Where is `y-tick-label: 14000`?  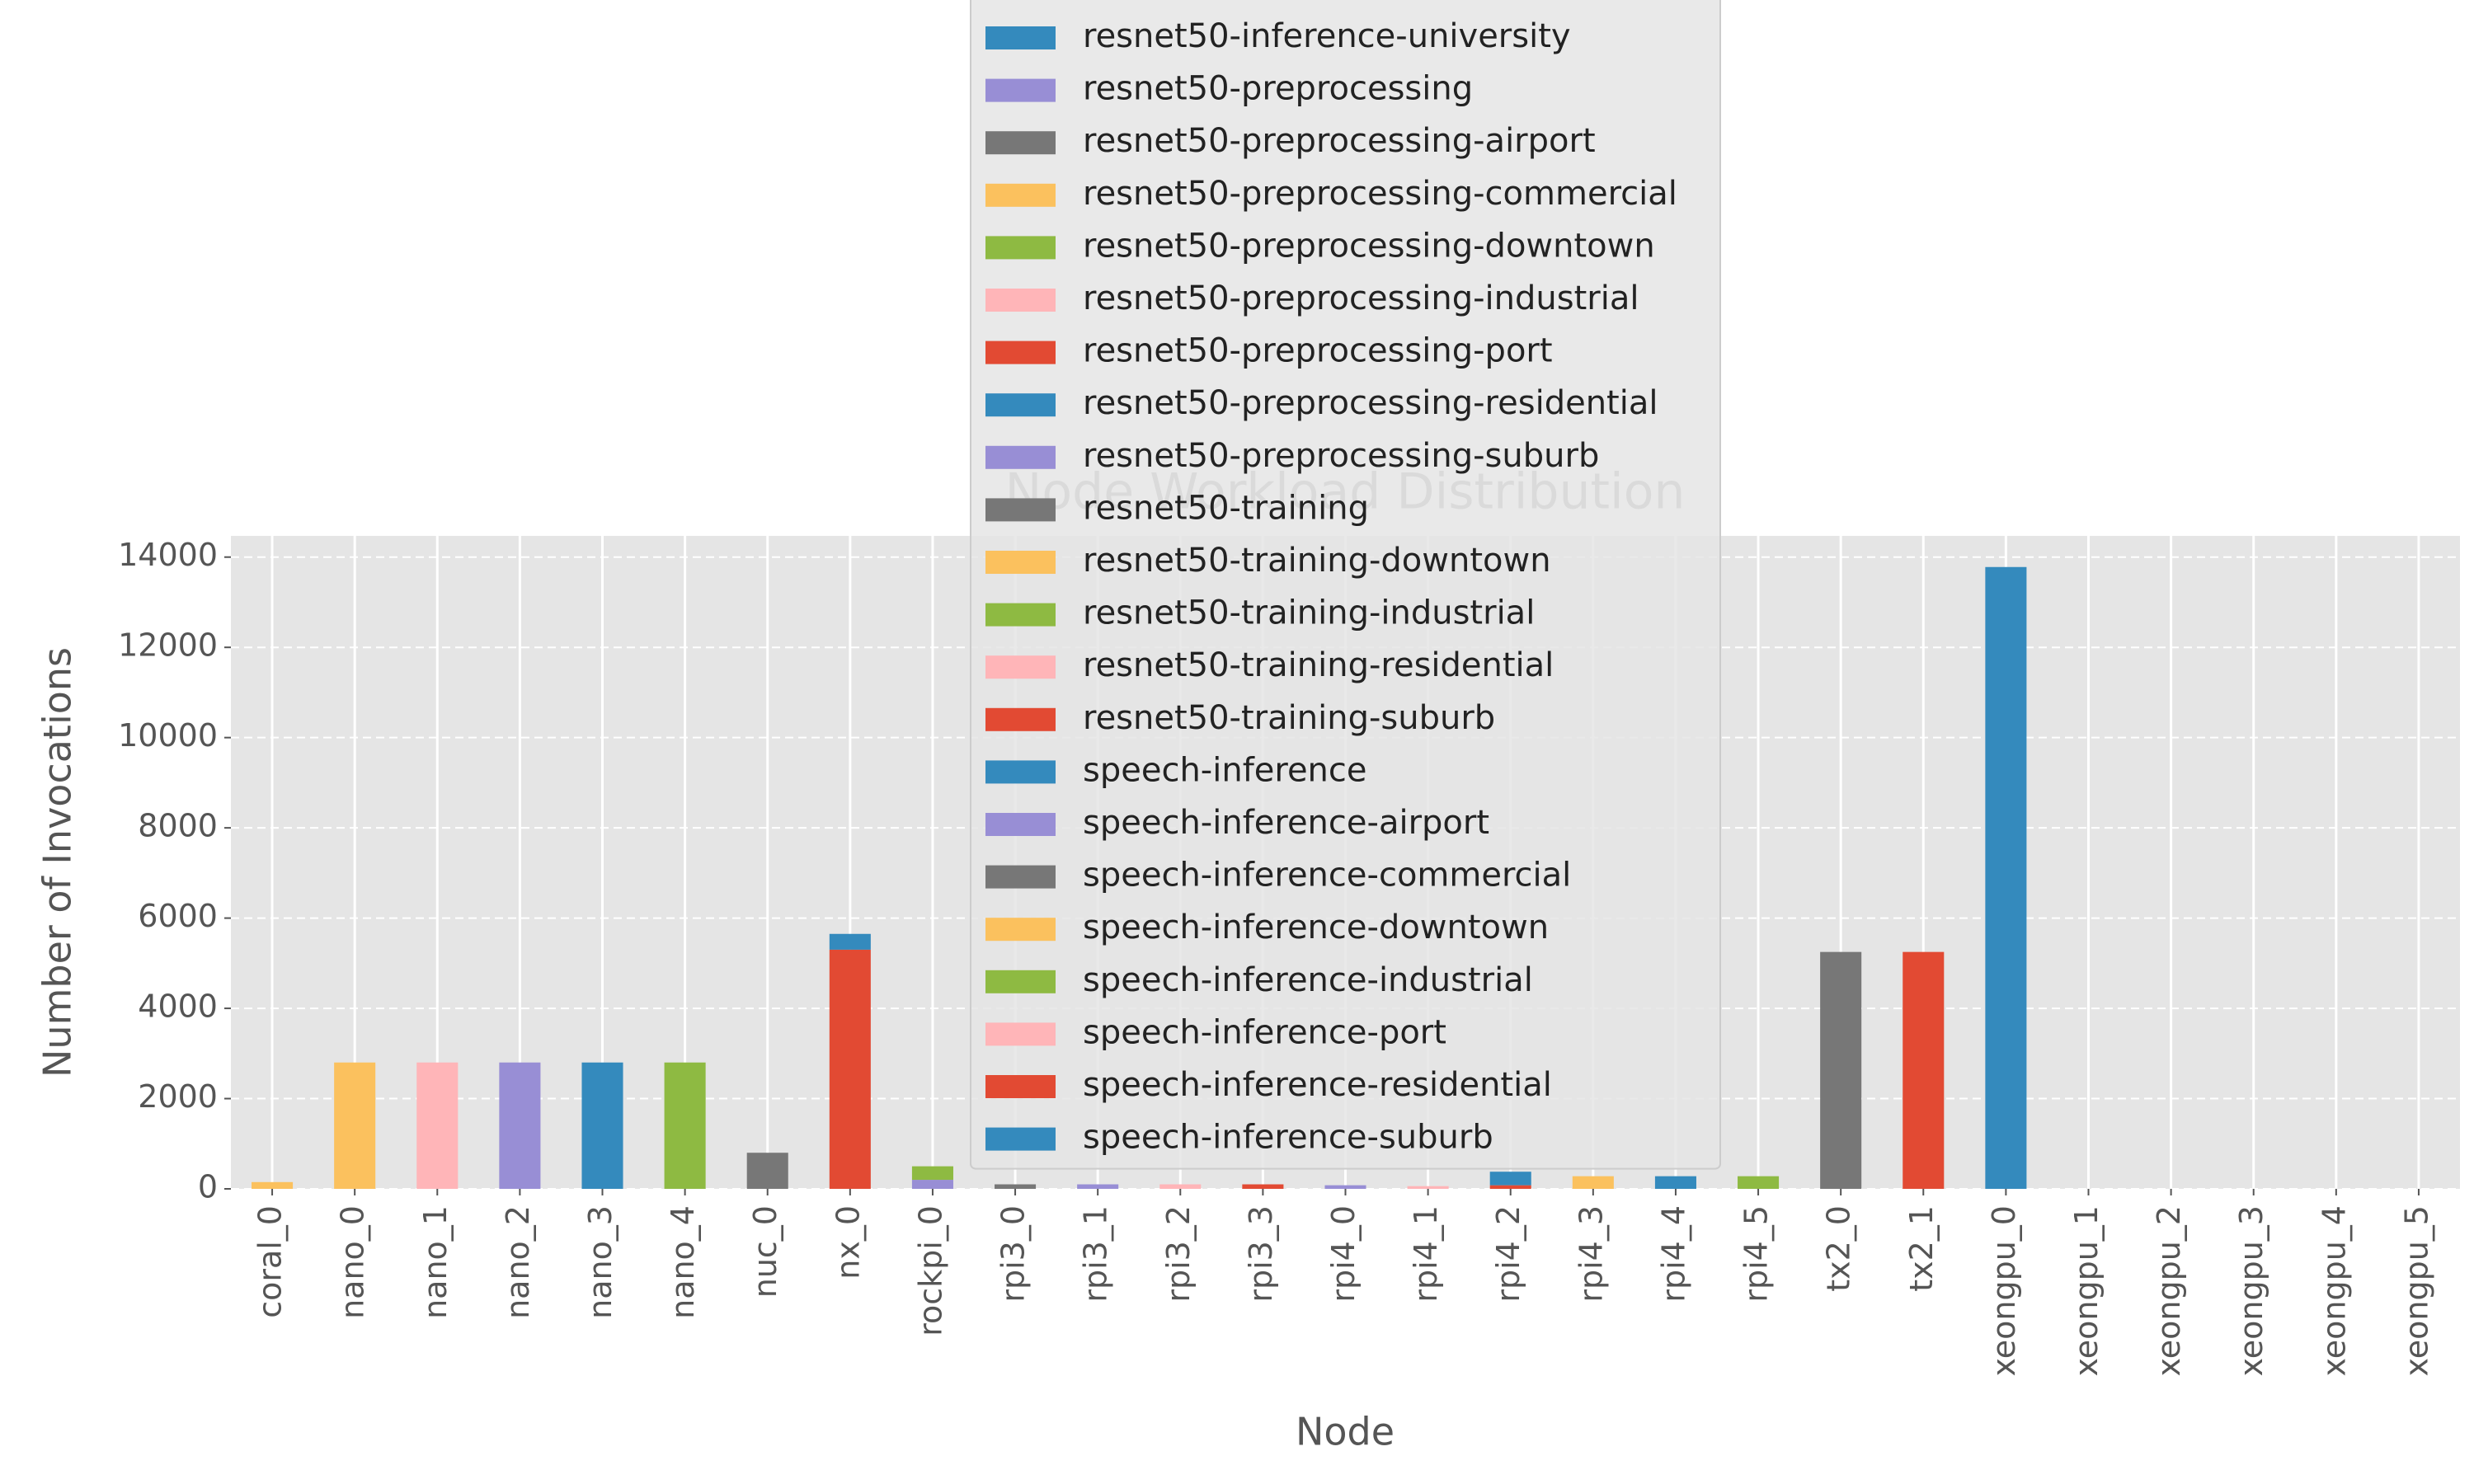
y-tick-label: 14000 is located at coordinates (168, 555).